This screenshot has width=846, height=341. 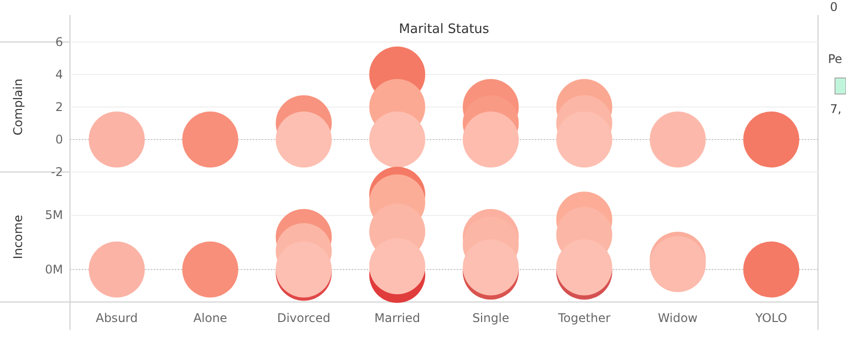 I want to click on x-tick-label: Widow, so click(x=678, y=317).